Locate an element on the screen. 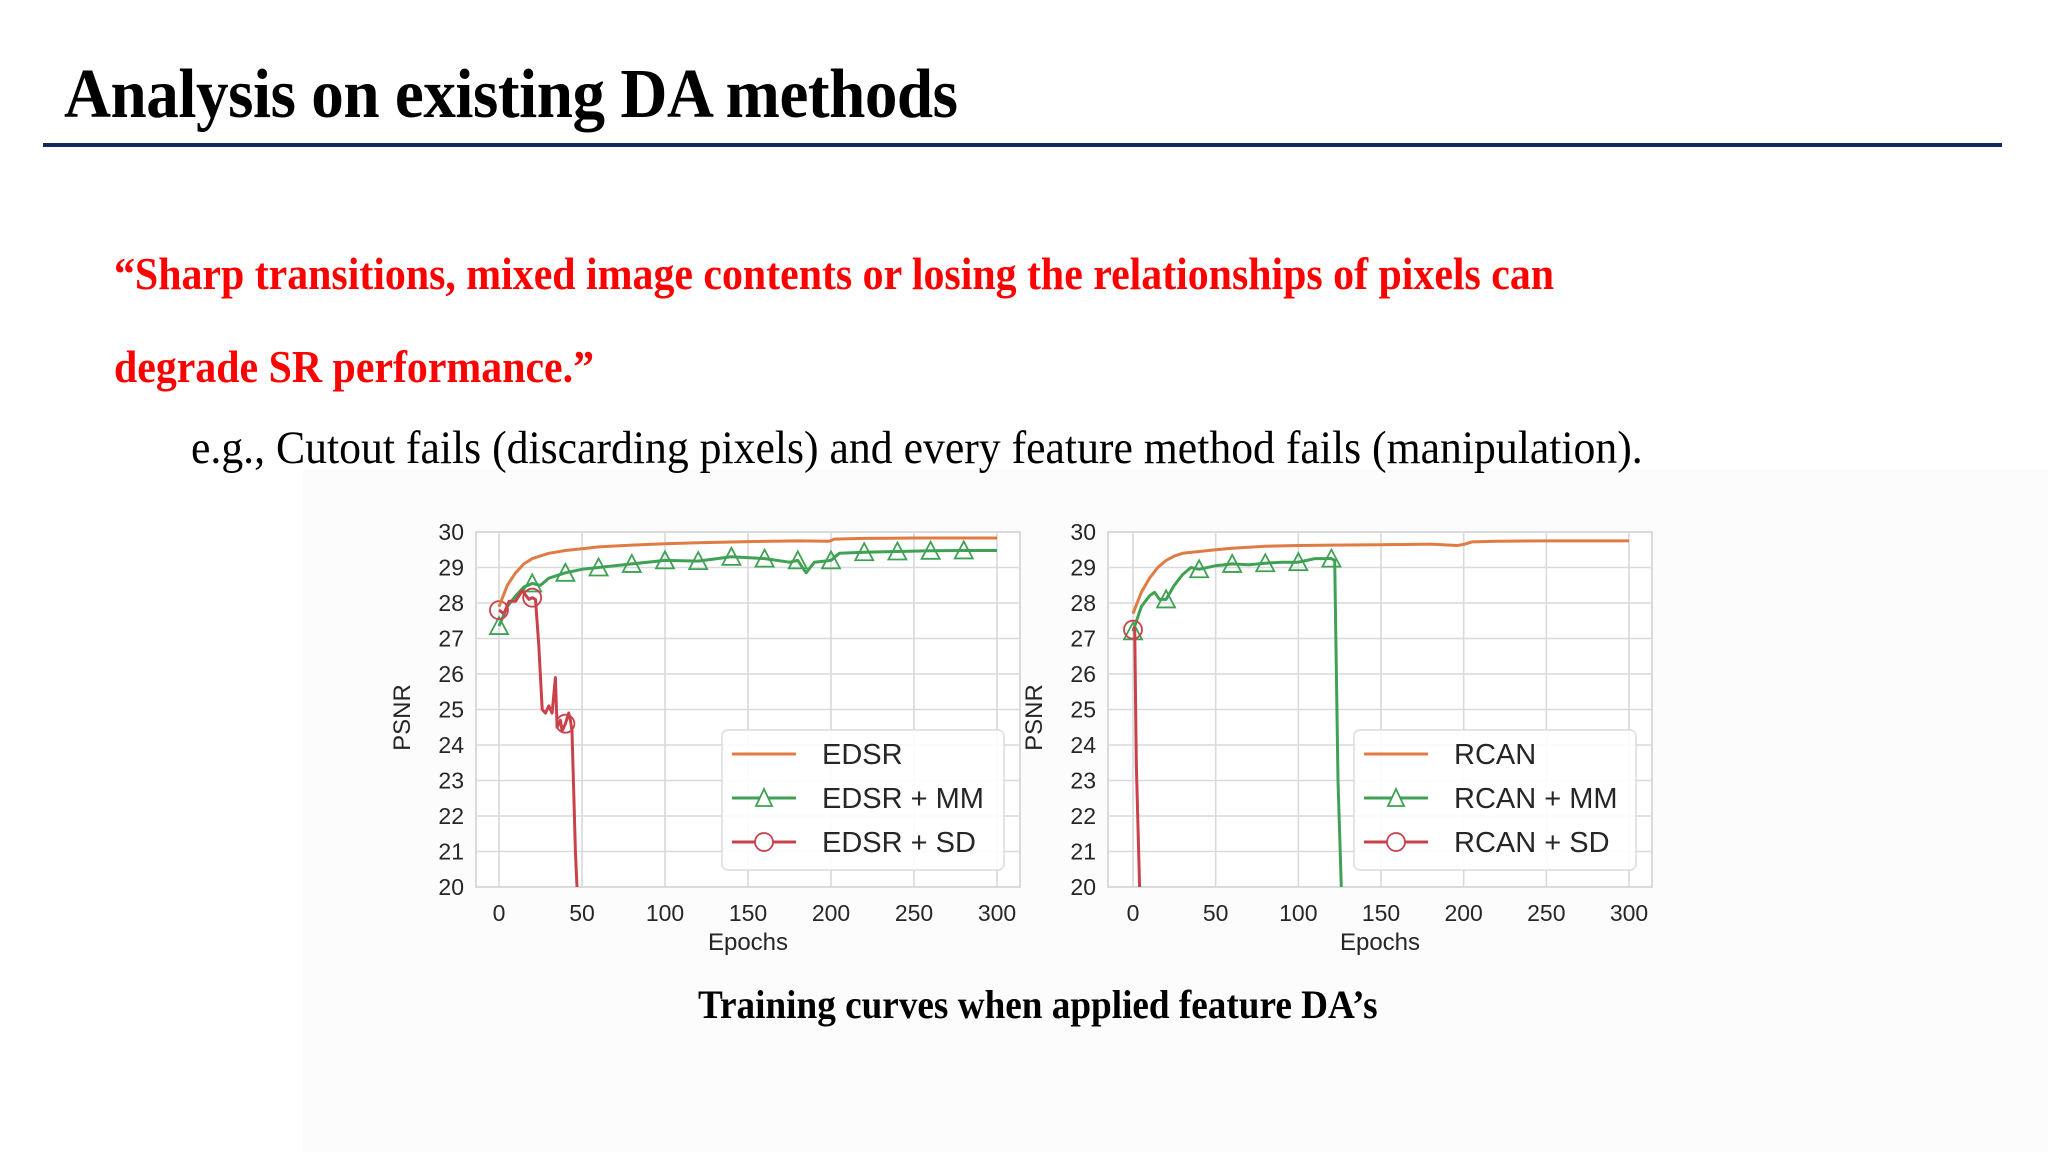  svg-text: 27 is located at coordinates (451, 639).